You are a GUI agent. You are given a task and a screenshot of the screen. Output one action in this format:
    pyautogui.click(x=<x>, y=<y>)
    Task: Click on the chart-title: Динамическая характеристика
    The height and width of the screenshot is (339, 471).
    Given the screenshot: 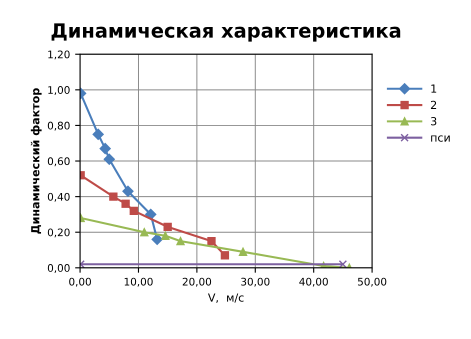 What is the action you would take?
    pyautogui.click(x=226, y=32)
    